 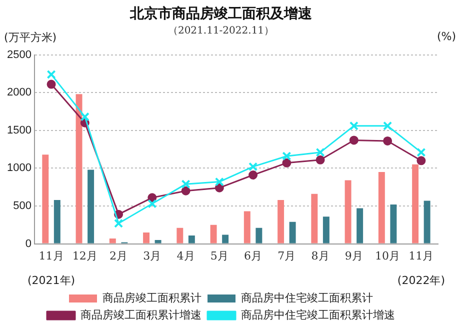 What do you see at coordinates (446, 36) in the screenshot?
I see `y2-axis-title: (%)` at bounding box center [446, 36].